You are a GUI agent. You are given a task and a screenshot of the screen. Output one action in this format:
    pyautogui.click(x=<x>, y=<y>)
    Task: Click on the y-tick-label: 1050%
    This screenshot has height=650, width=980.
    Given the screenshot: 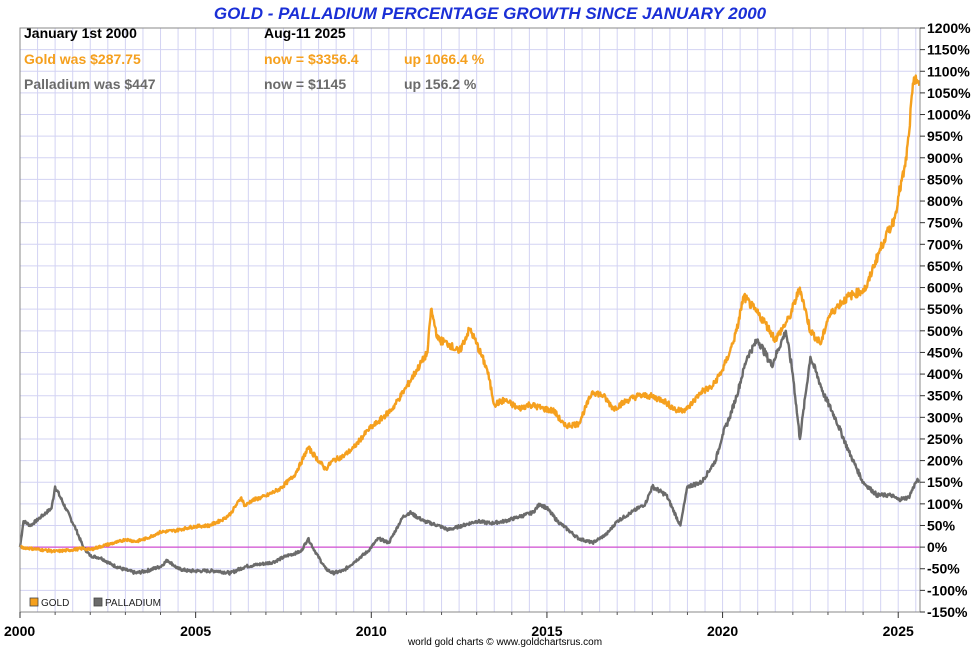 What is the action you would take?
    pyautogui.click(x=949, y=93)
    